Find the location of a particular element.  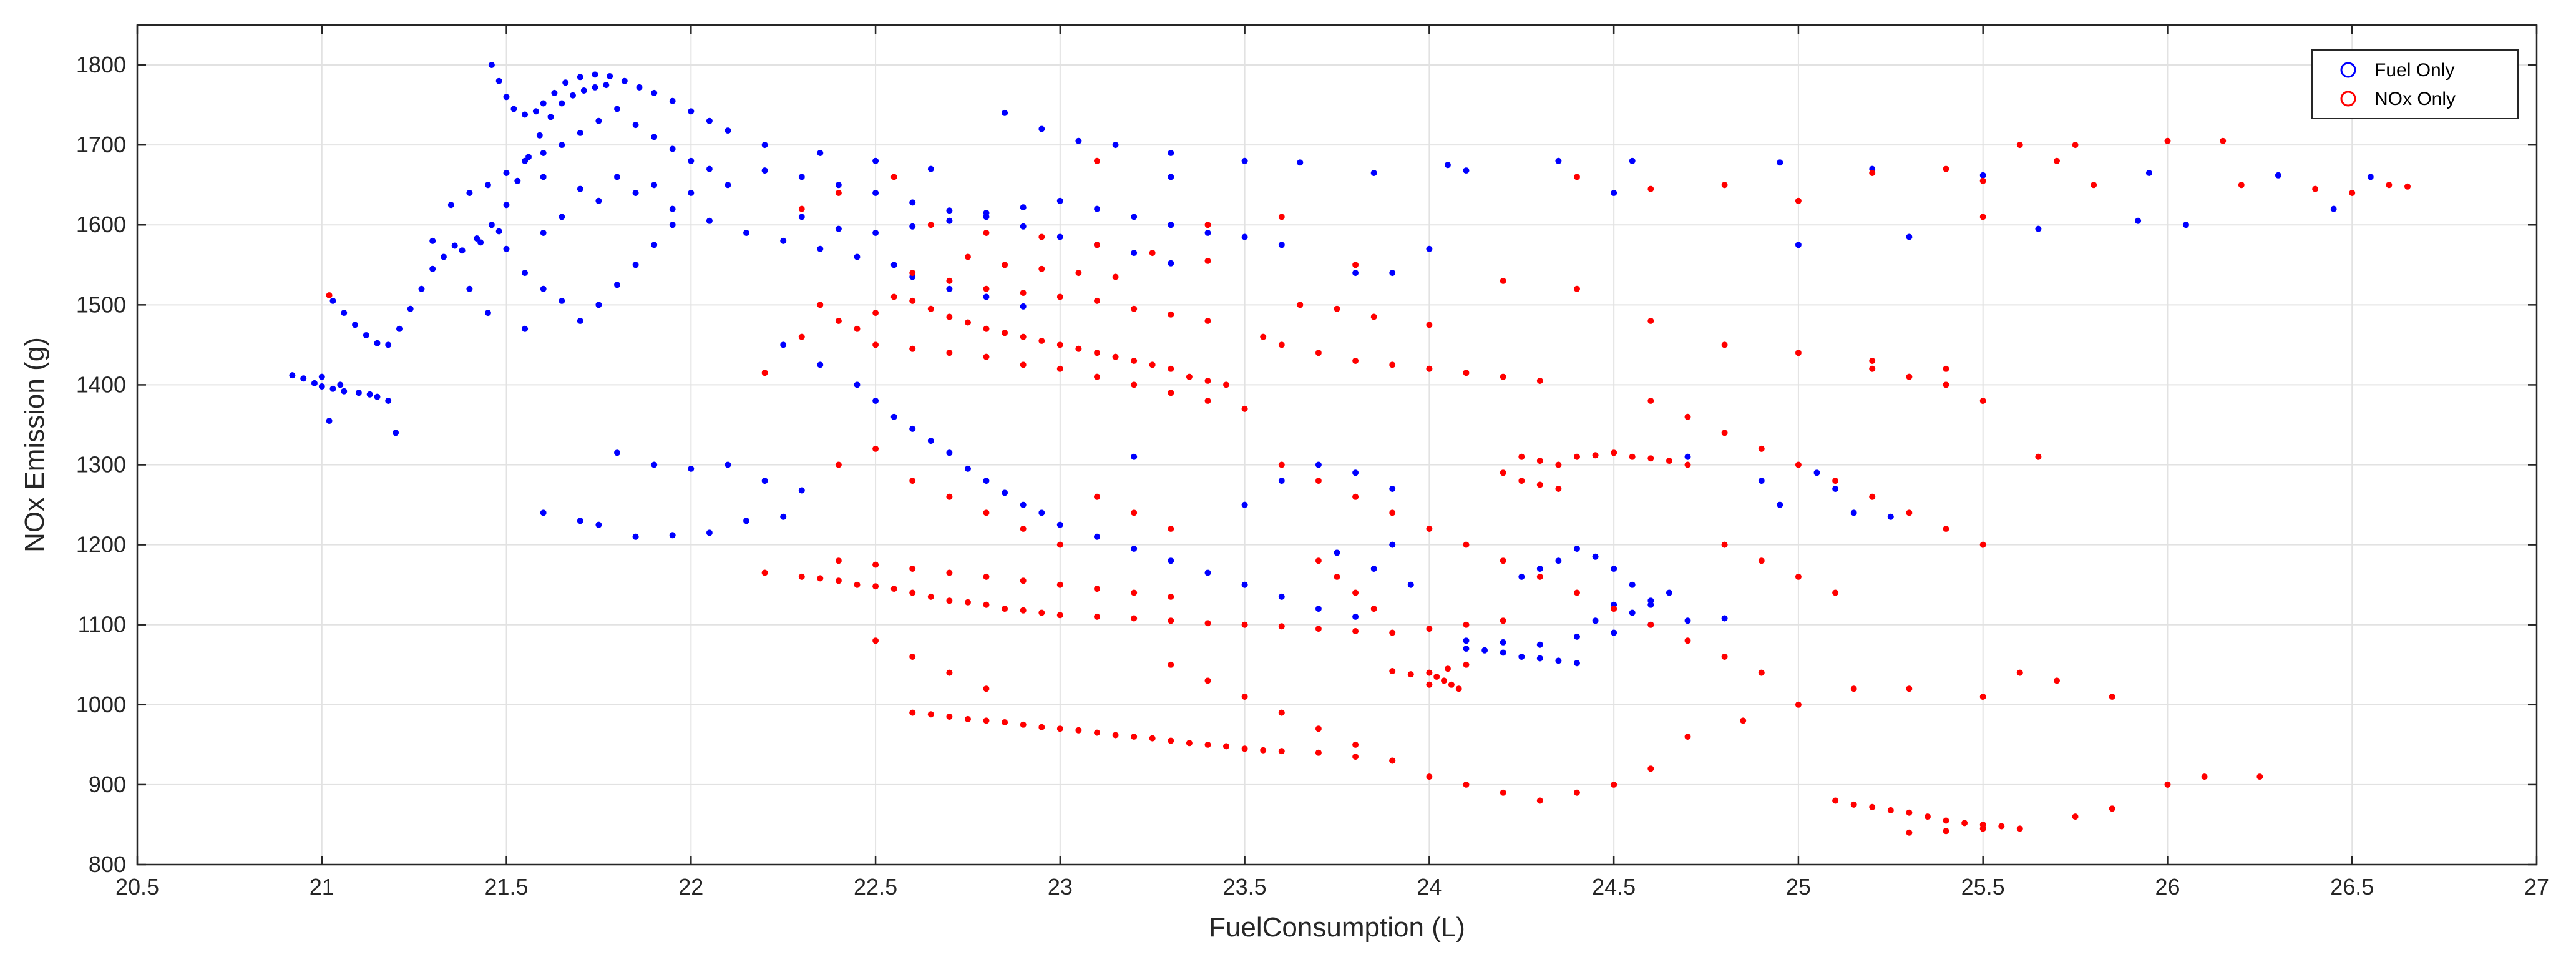

x-axis-title: FuelConsumption (L) is located at coordinates (1337, 927).